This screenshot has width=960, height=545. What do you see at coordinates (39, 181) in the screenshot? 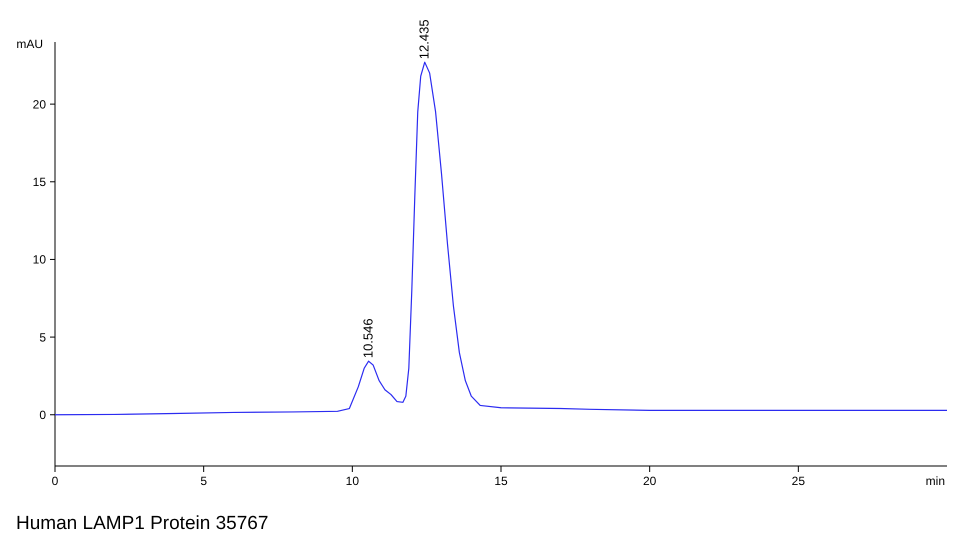
I see `y-tick-label: 15` at bounding box center [39, 181].